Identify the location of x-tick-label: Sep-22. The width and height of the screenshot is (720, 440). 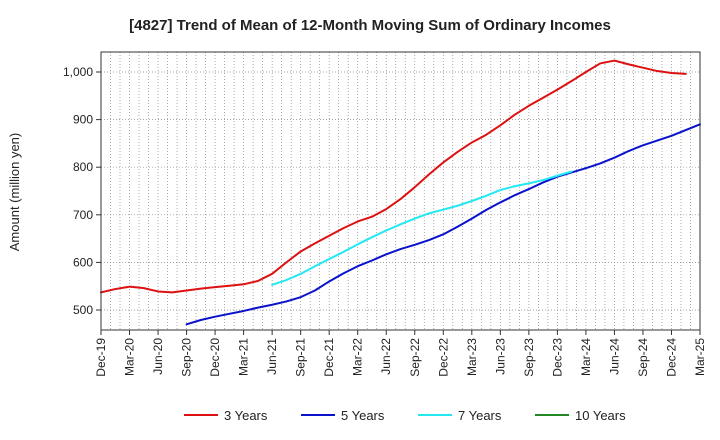
(415, 357).